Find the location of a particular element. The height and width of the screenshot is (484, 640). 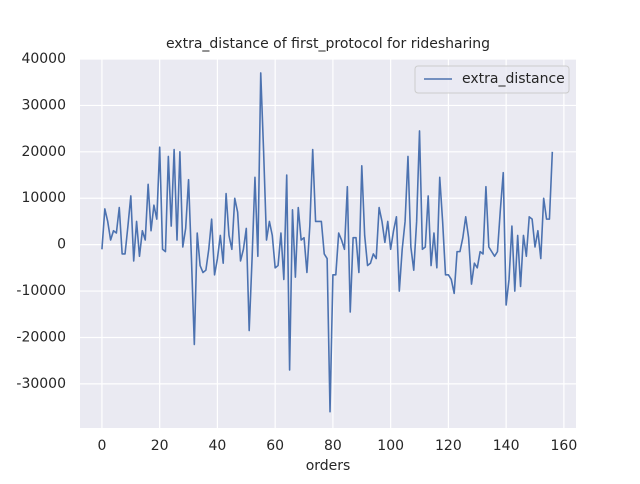

x-tick-label: 160 is located at coordinates (564, 446).